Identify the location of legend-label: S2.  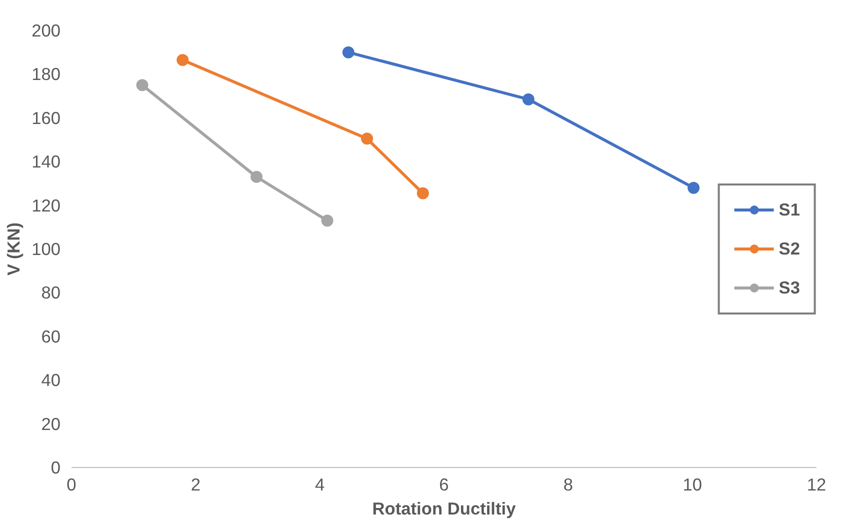
(789, 248).